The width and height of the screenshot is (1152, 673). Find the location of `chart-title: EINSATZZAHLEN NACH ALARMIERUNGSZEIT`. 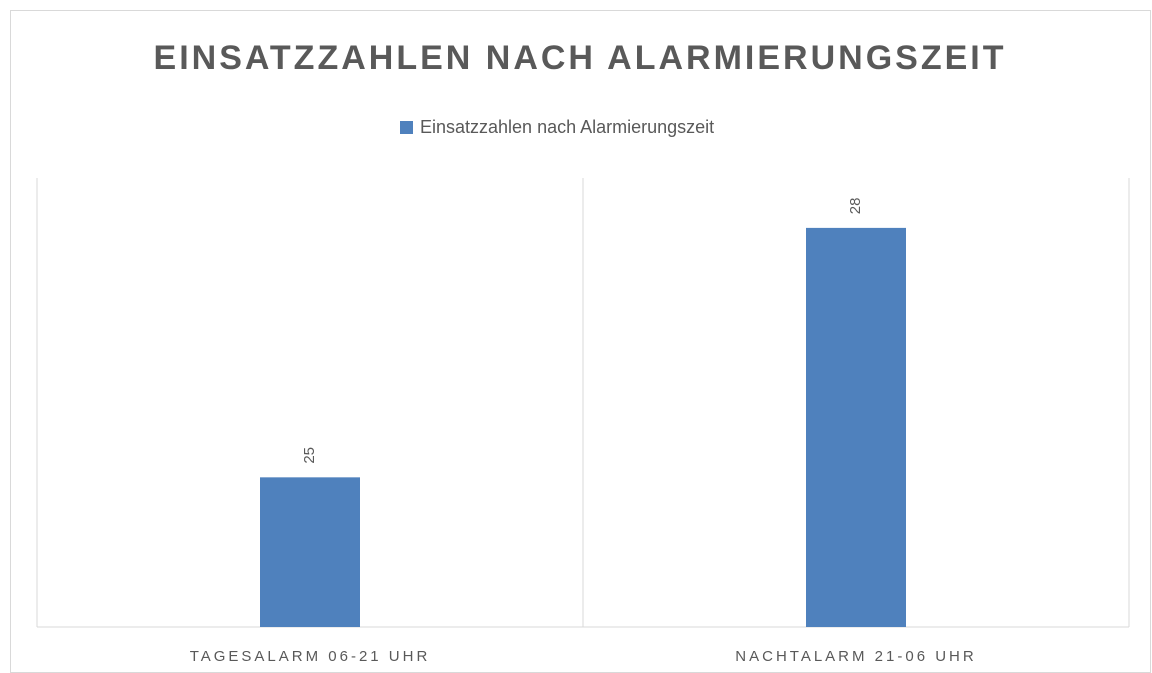

chart-title: EINSATZZAHLEN NACH ALARMIERUNGSZEIT is located at coordinates (580, 58).